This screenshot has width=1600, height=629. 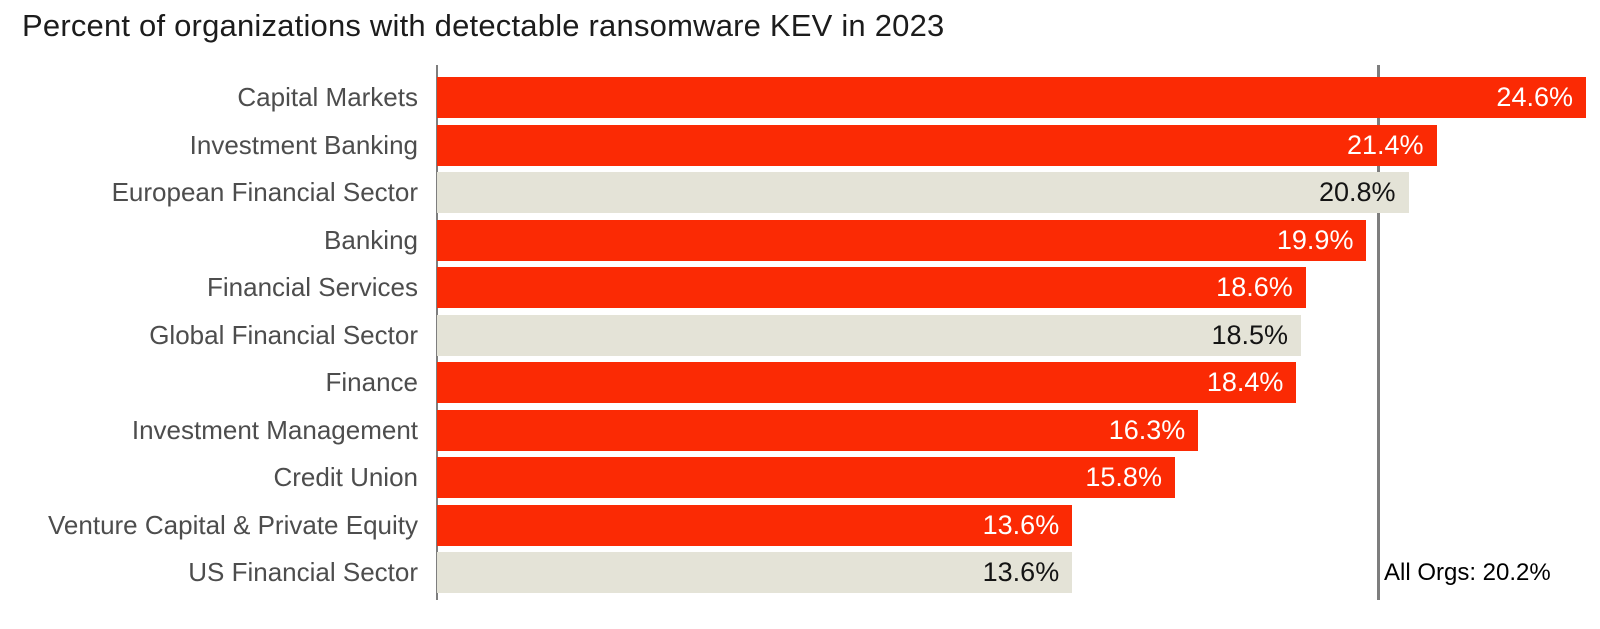 I want to click on value-label: 20.8%, so click(x=1357, y=192).